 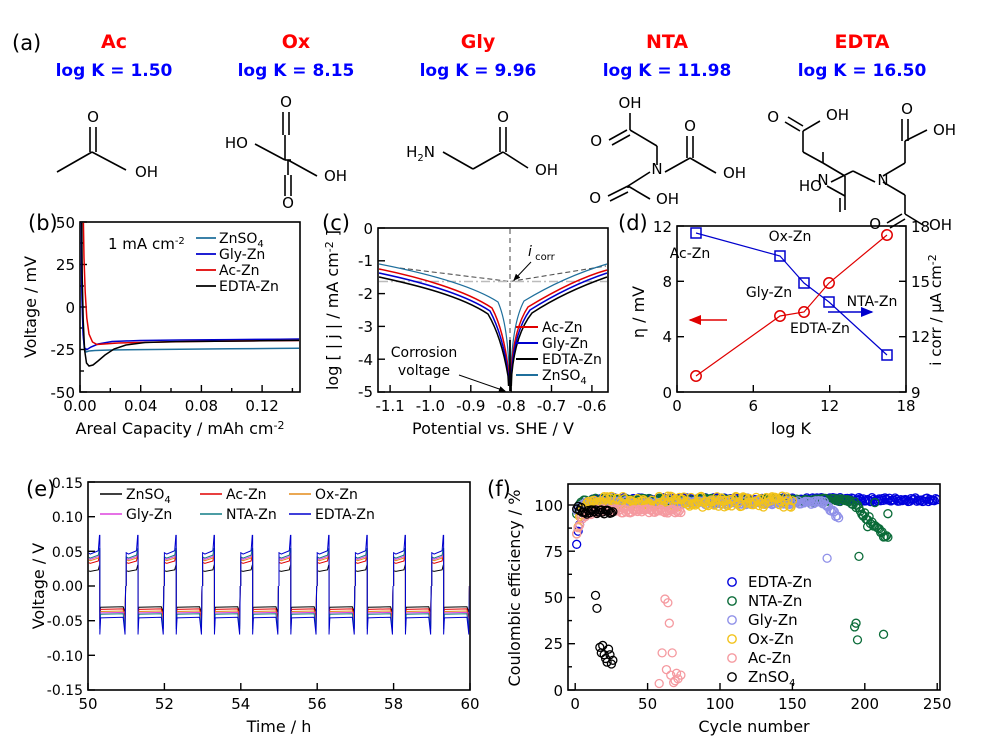 I want to click on panel-f-ytick-50: 50, so click(x=553, y=598).